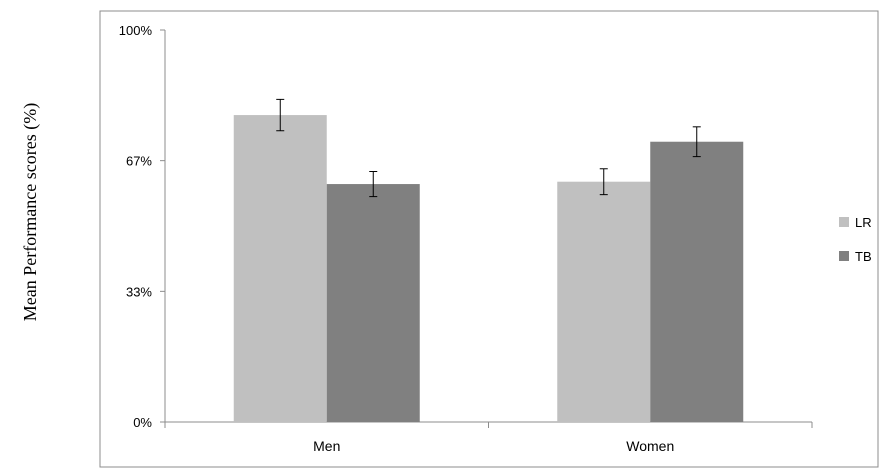 Image resolution: width=893 pixels, height=471 pixels. Describe the element at coordinates (136, 30) in the screenshot. I see `y-tick-label: 100%` at that location.